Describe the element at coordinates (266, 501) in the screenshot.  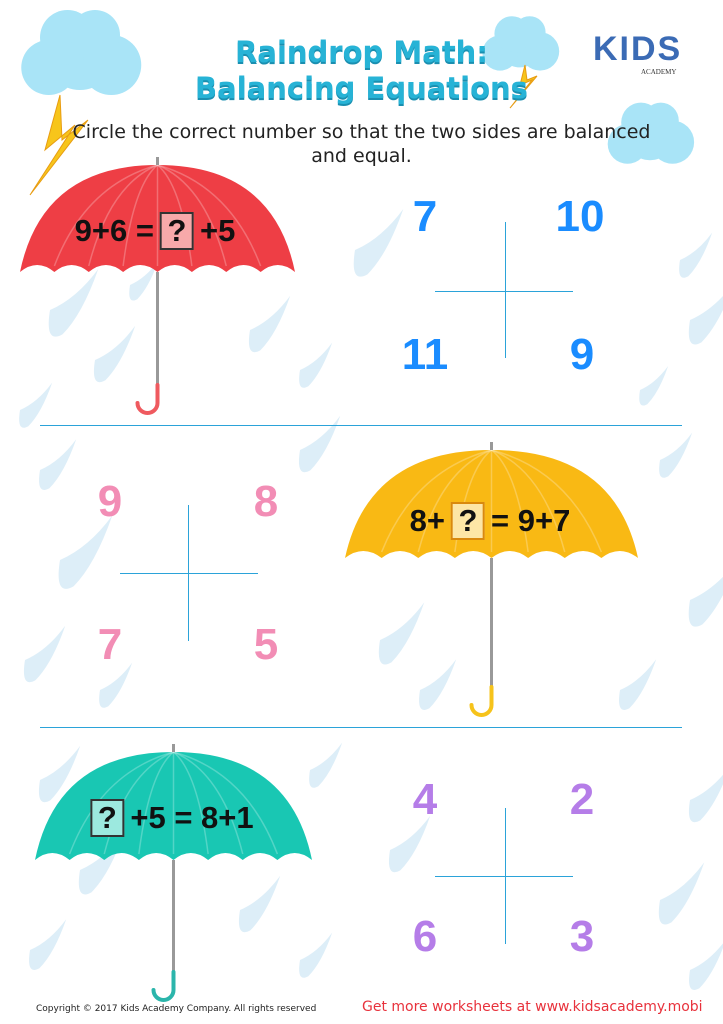
I see `answer-option: 8` at that location.